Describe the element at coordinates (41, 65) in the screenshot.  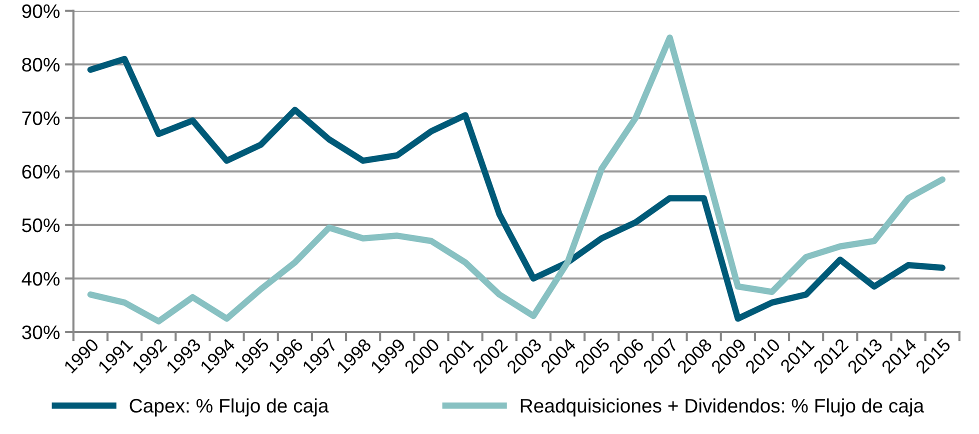
I see `y-tick-label: 80%` at that location.